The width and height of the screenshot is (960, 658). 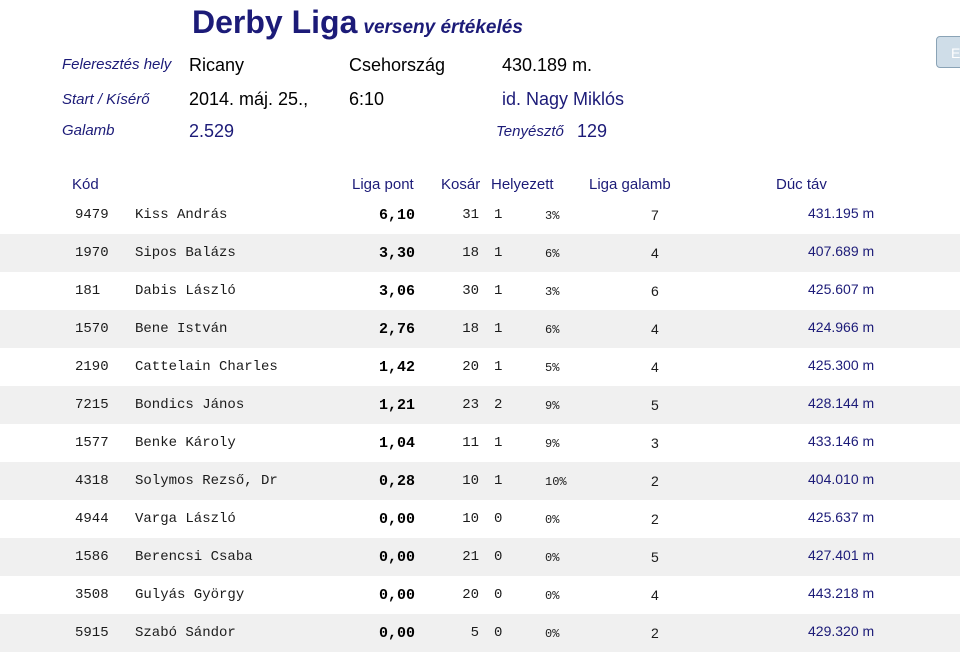 What do you see at coordinates (552, 330) in the screenshot?
I see `cell-percent: 6%` at bounding box center [552, 330].